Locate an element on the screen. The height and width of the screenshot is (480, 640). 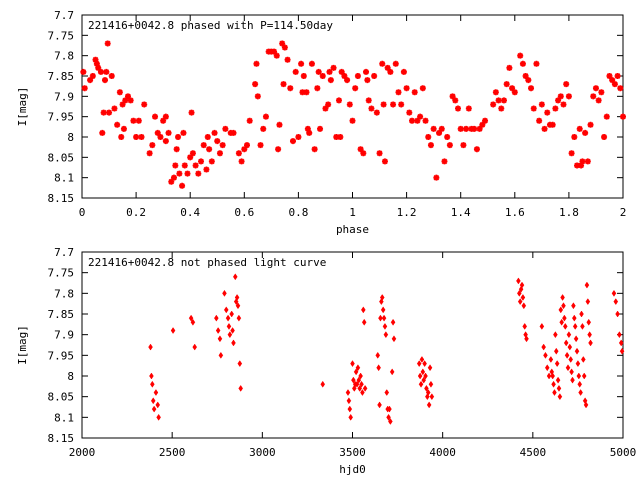
unphased-y-tick-label: 8 is located at coordinates (70, 376).